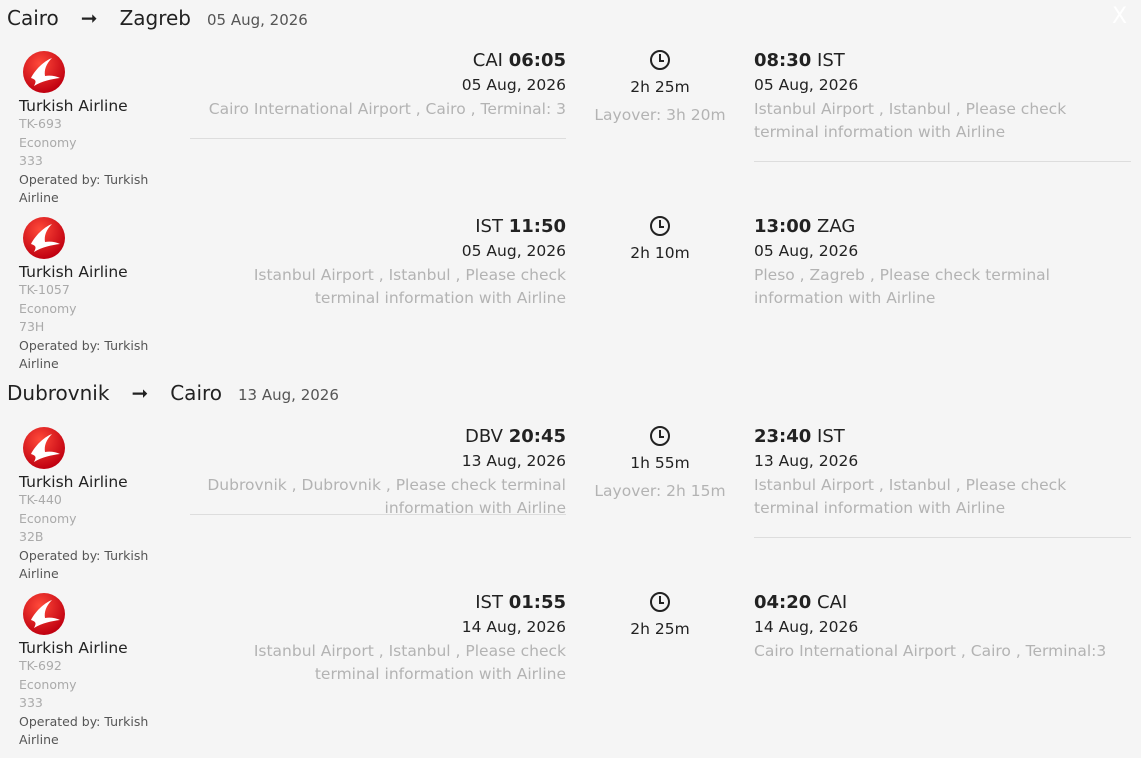  I want to click on flight-number: TK-1057, so click(44, 289).